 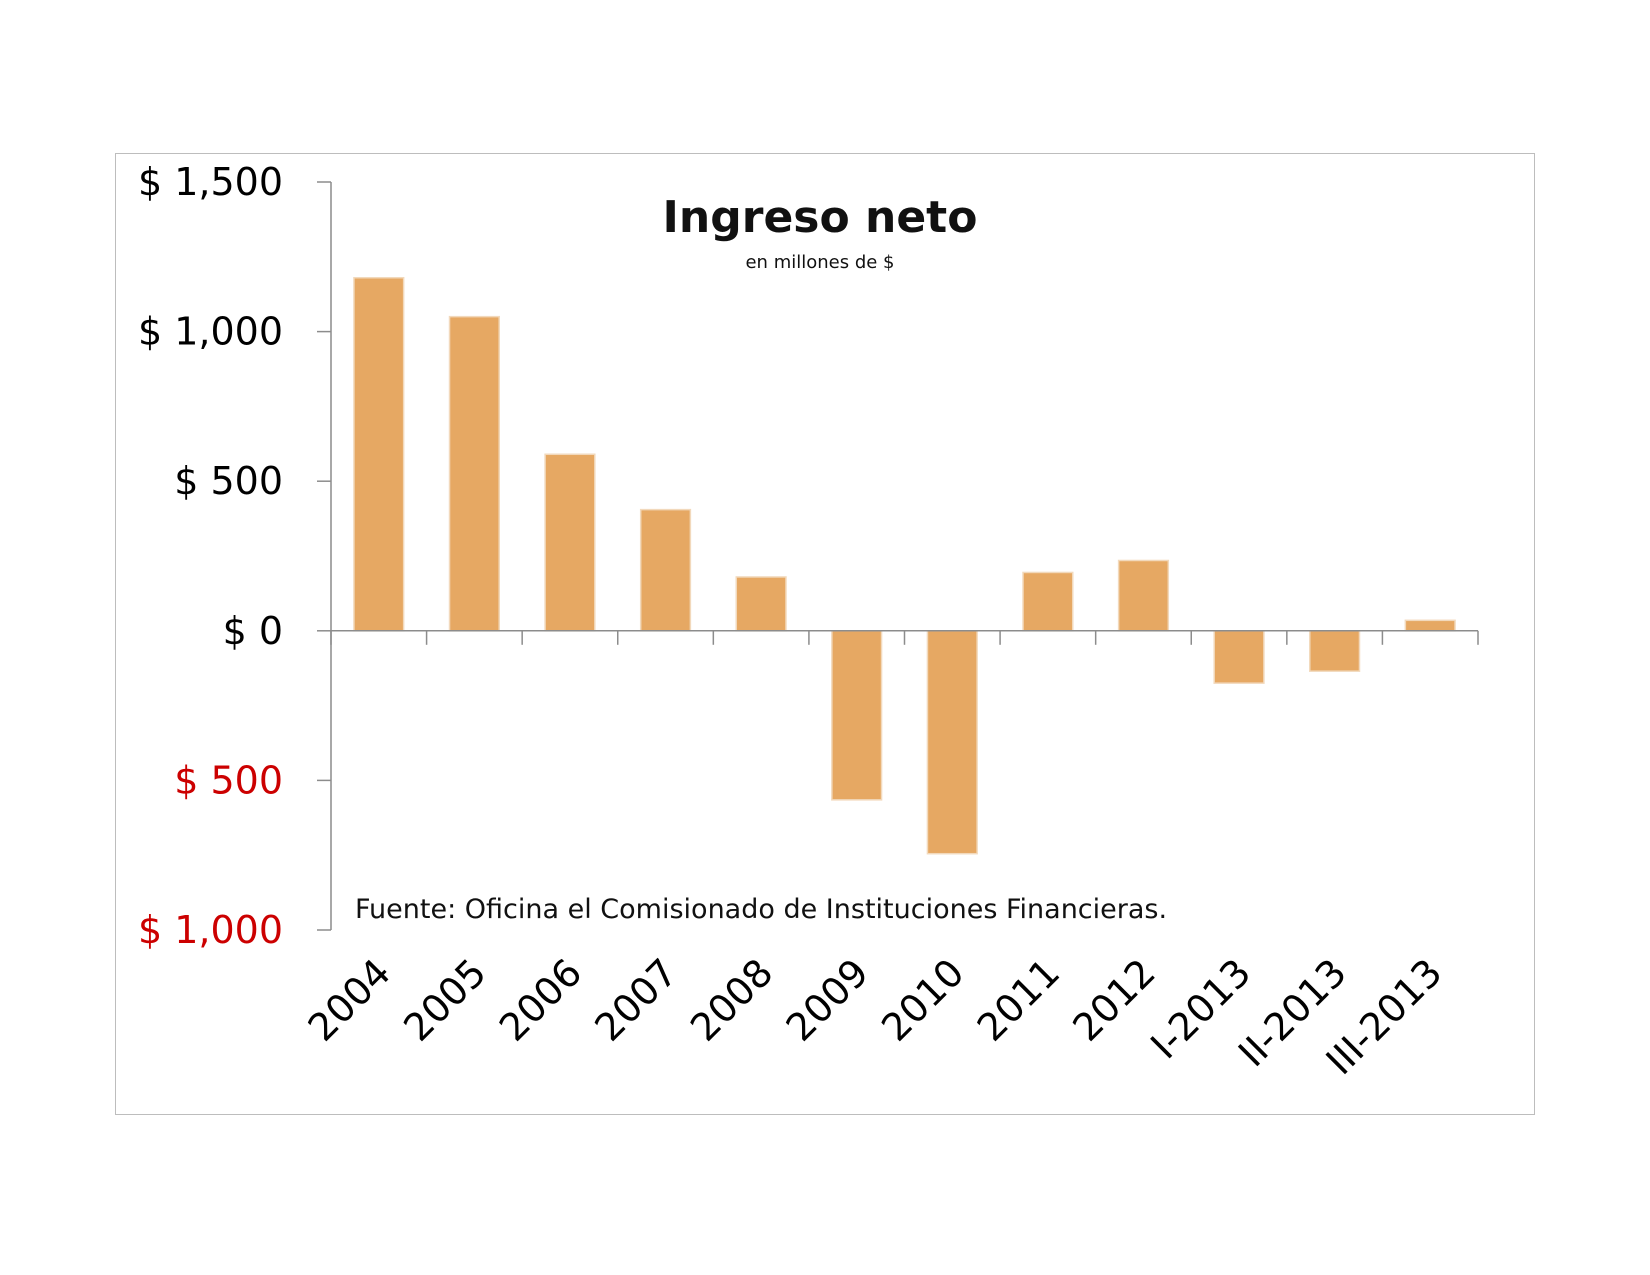 I want to click on x-tick-label: 2005, so click(x=445, y=1000).